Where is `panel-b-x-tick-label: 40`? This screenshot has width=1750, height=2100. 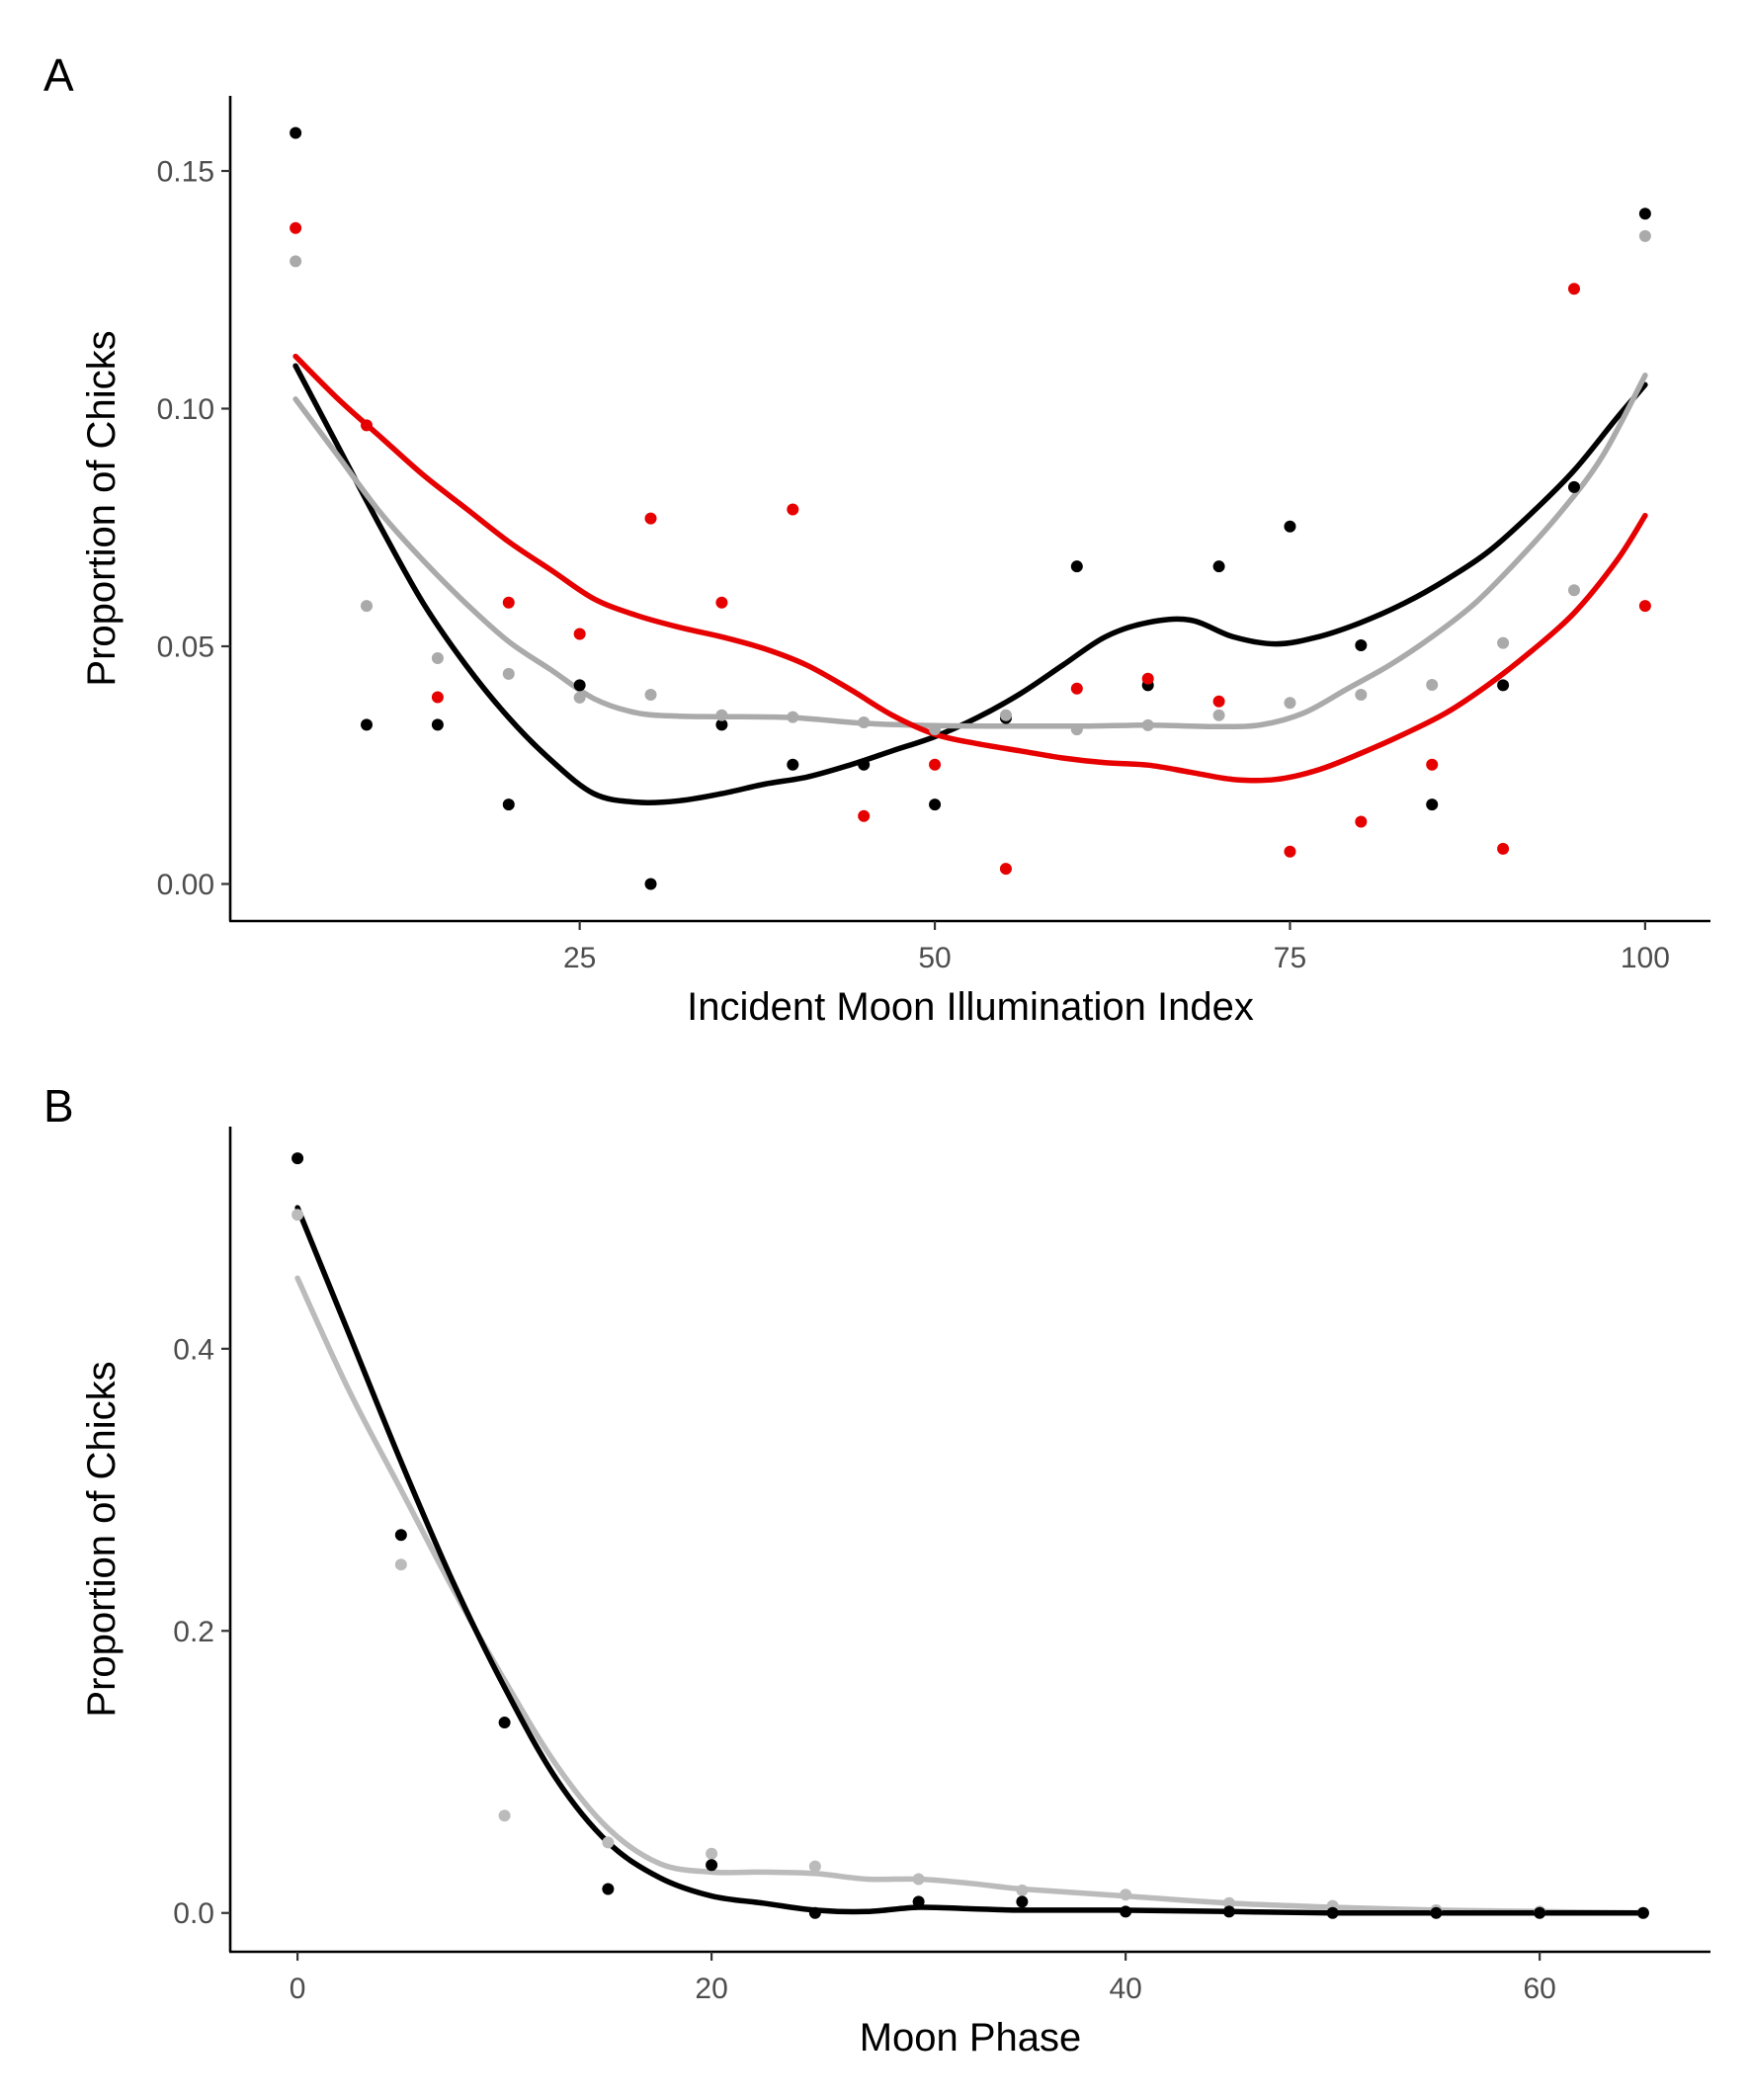 panel-b-x-tick-label: 40 is located at coordinates (1125, 1989).